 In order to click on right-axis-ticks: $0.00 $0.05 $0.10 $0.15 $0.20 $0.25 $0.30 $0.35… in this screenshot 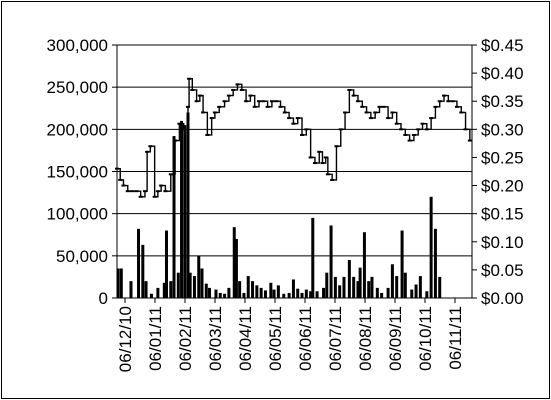, I will do `click(498, 172)`.